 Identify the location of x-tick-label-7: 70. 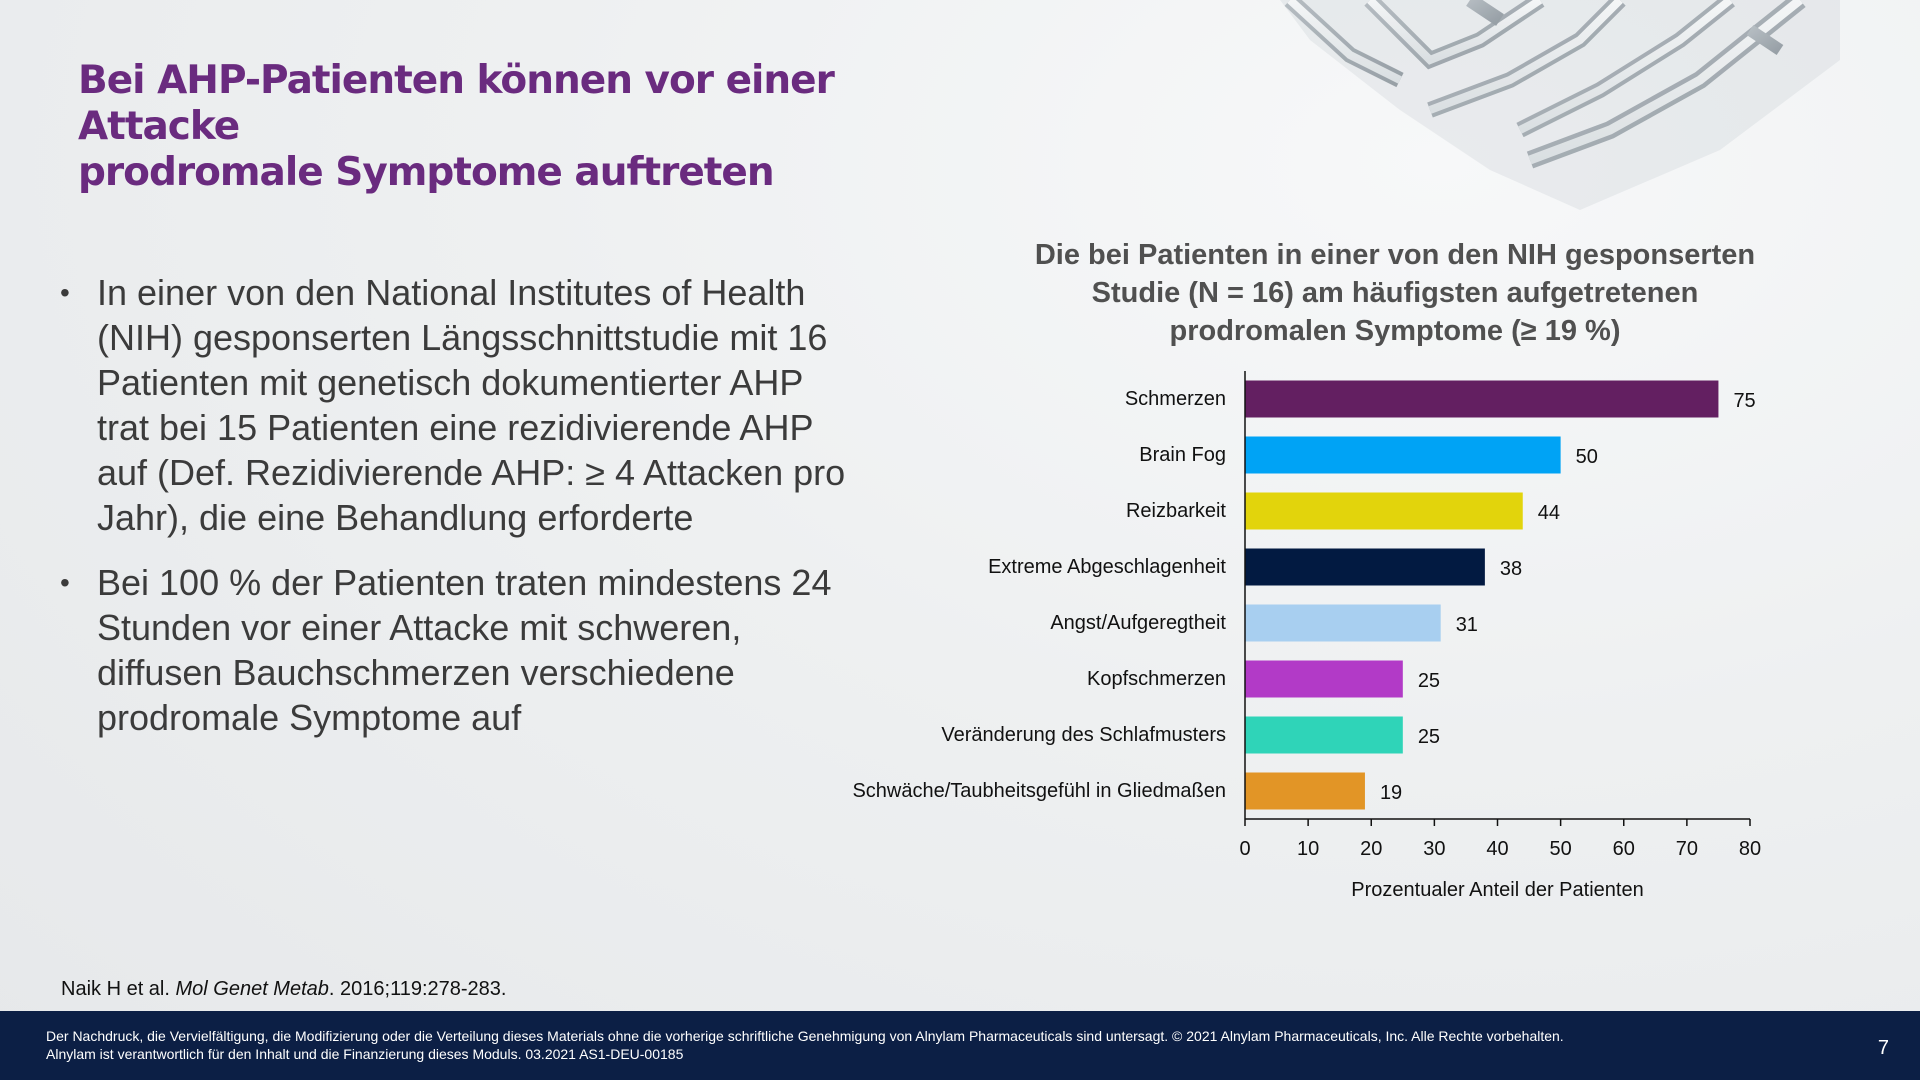
(1687, 849).